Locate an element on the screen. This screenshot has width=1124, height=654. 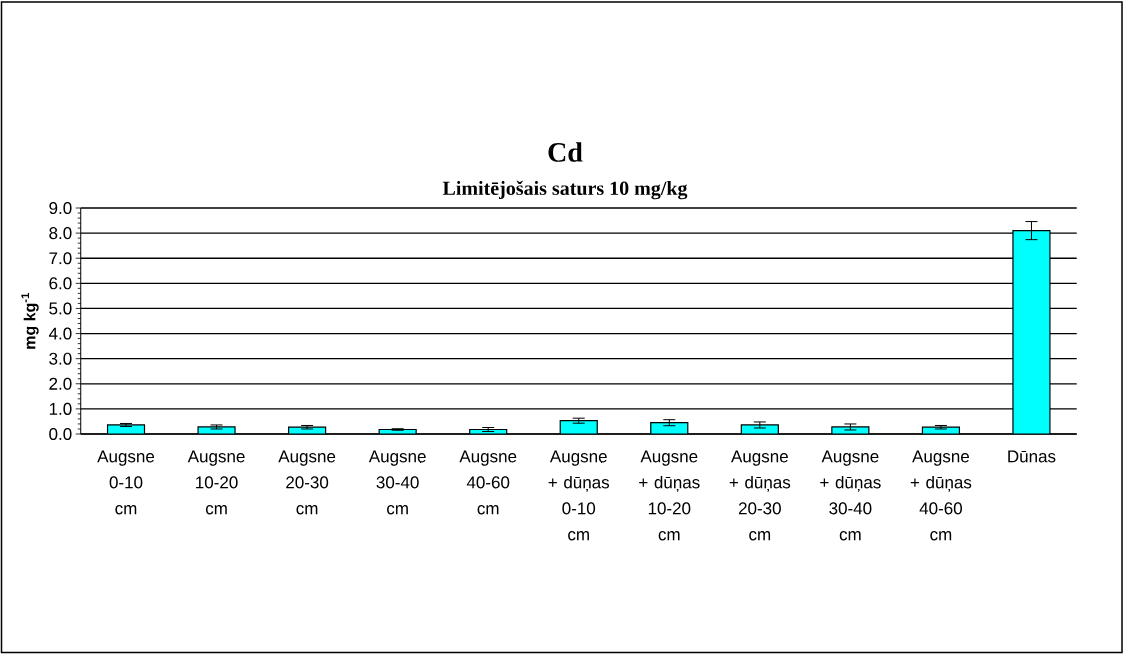
y-tick-label: 6.0 is located at coordinates (60, 283).